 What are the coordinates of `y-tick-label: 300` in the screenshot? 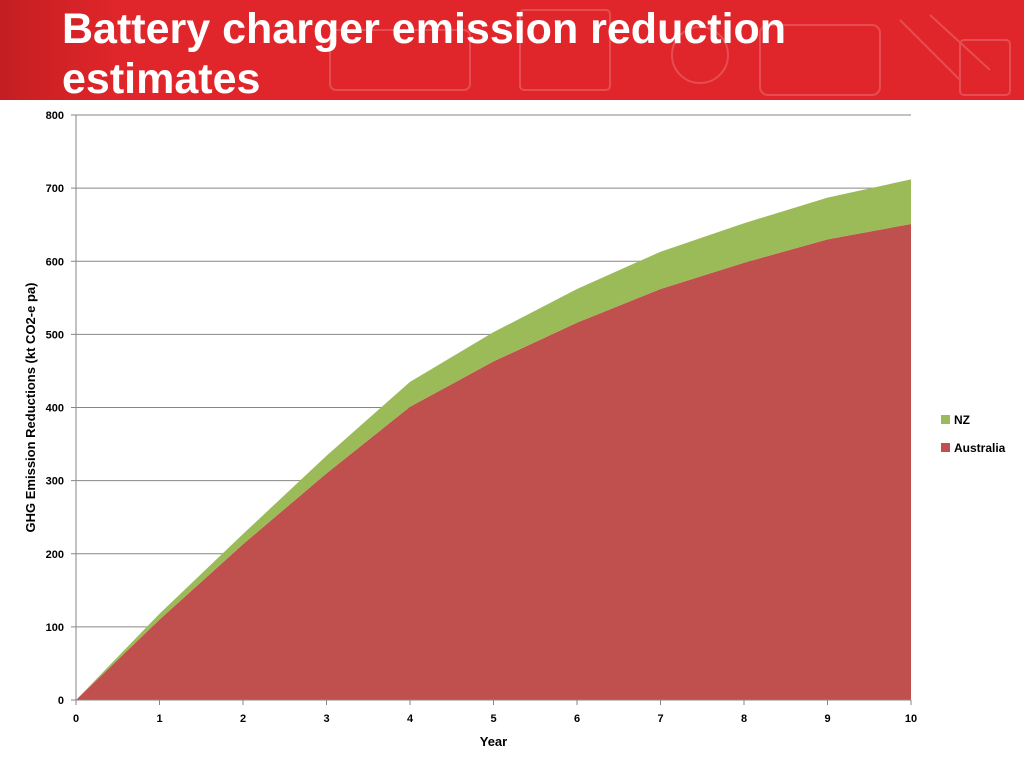 It's located at (55, 482).